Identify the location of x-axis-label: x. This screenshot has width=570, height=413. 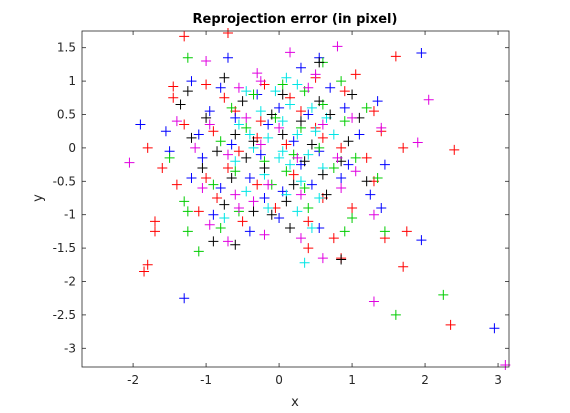
(295, 402).